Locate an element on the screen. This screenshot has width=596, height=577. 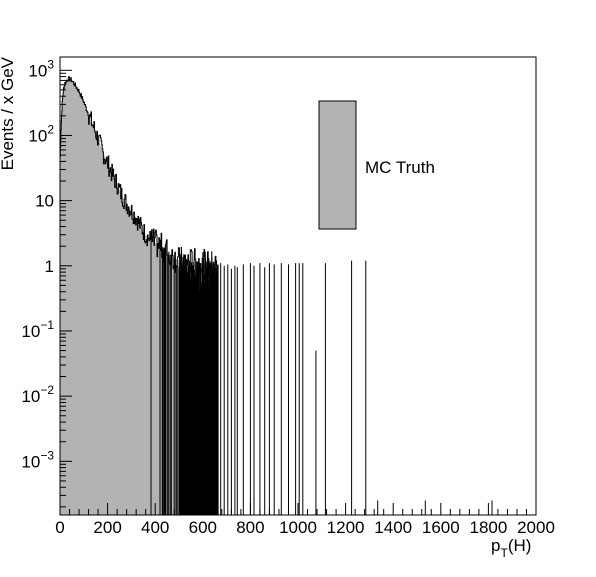
x-tick-label: 400 is located at coordinates (155, 527).